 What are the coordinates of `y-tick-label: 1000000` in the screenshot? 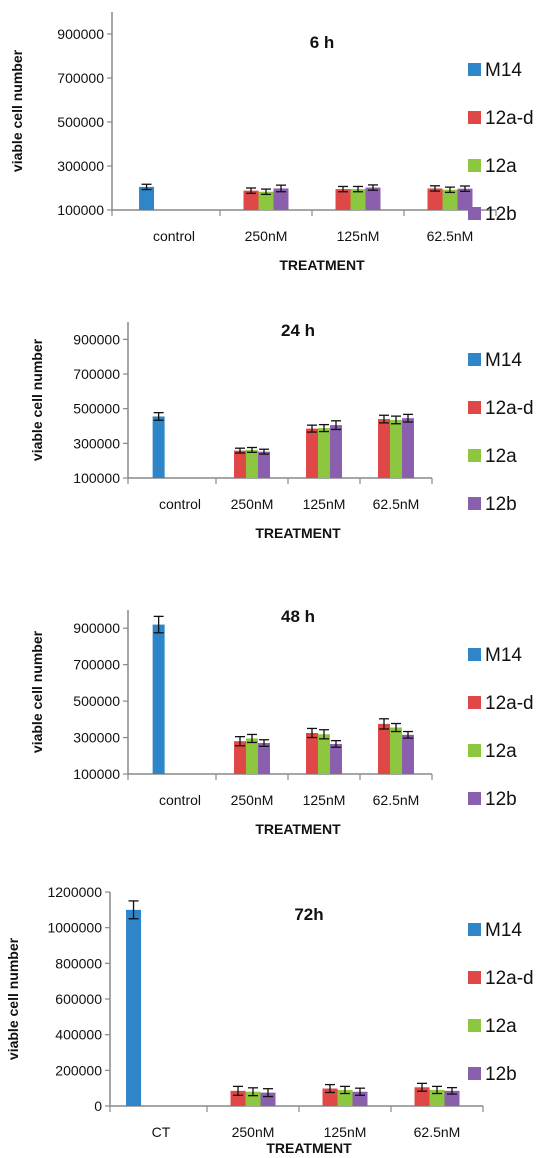 It's located at (74, 928).